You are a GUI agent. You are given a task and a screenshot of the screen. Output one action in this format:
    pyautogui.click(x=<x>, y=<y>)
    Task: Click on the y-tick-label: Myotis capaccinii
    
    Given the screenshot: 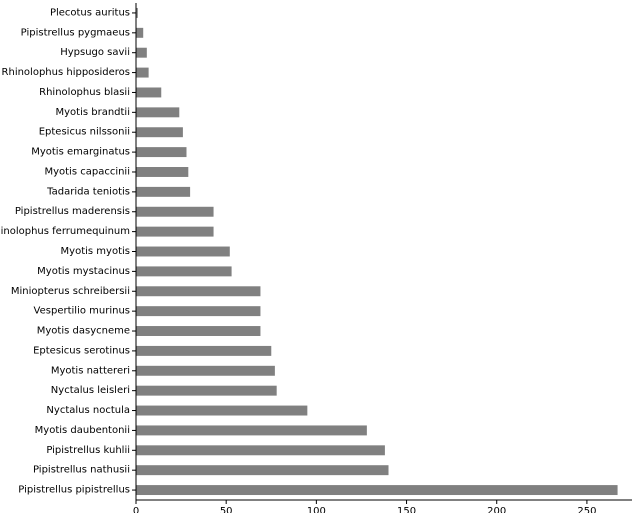 What is the action you would take?
    pyautogui.click(x=87, y=171)
    